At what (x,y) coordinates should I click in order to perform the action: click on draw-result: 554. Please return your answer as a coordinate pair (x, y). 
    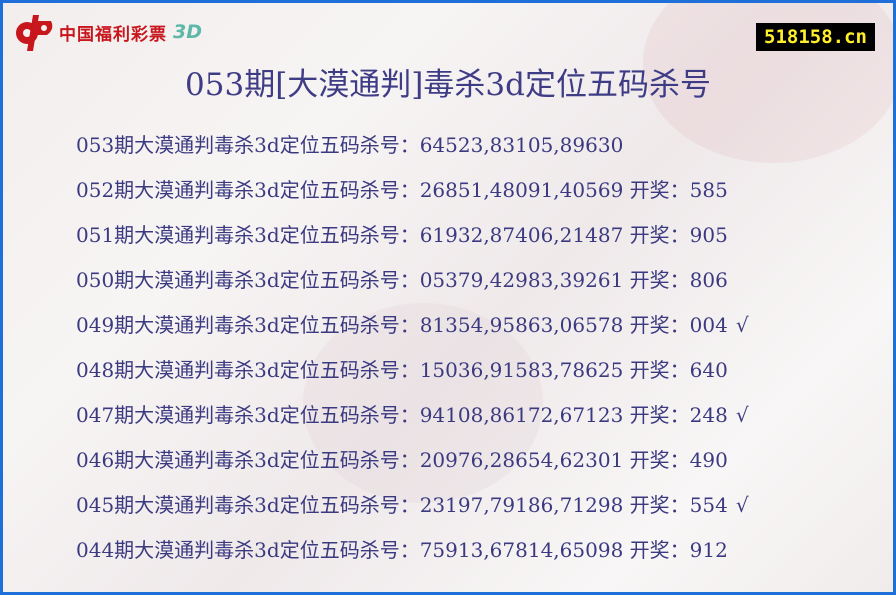
    Looking at the image, I should click on (708, 505).